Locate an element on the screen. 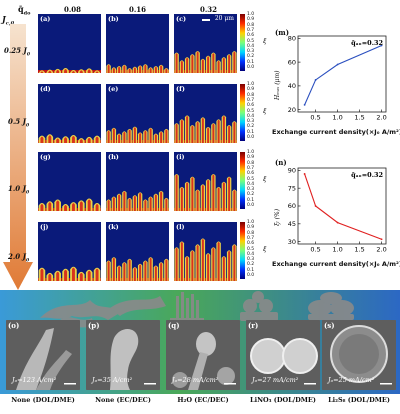 This screenshot has width=400, height=414. y-tick-label: 90 is located at coordinates (292, 171).